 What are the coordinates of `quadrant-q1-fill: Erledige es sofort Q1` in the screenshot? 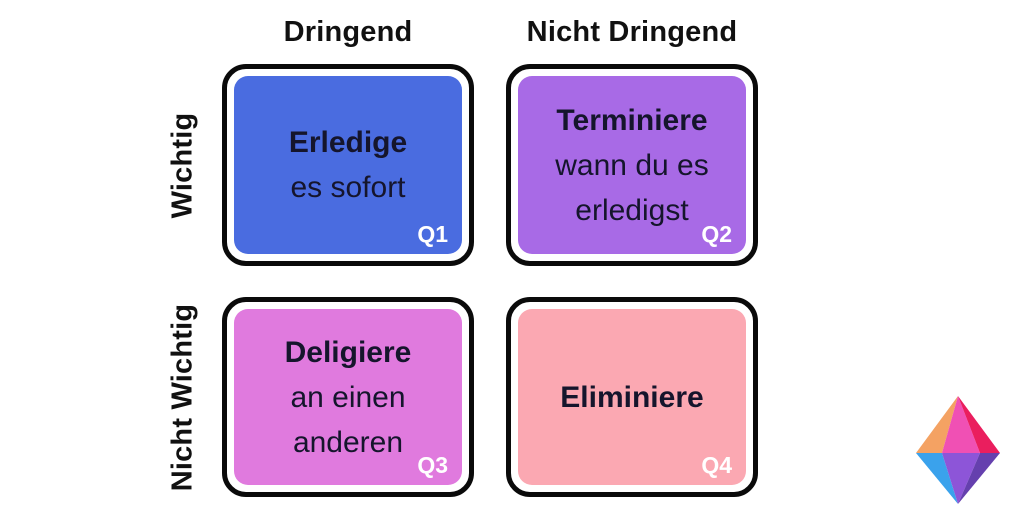 It's located at (348, 165).